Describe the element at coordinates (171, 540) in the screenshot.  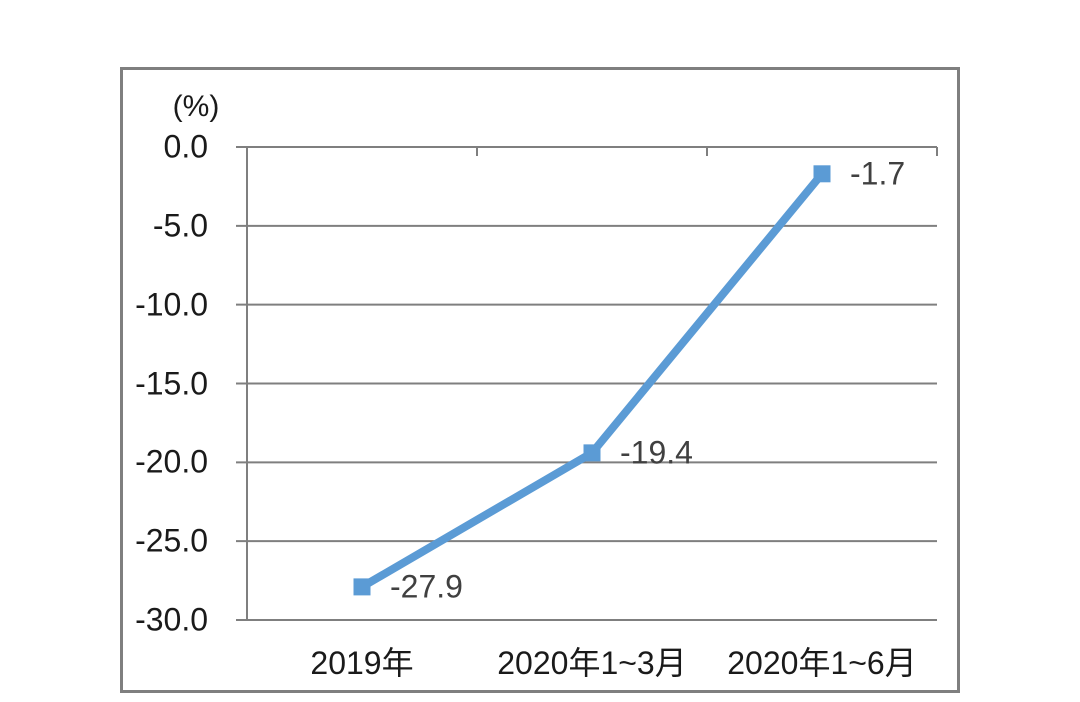
I see `y-tick-label: -25.0` at that location.